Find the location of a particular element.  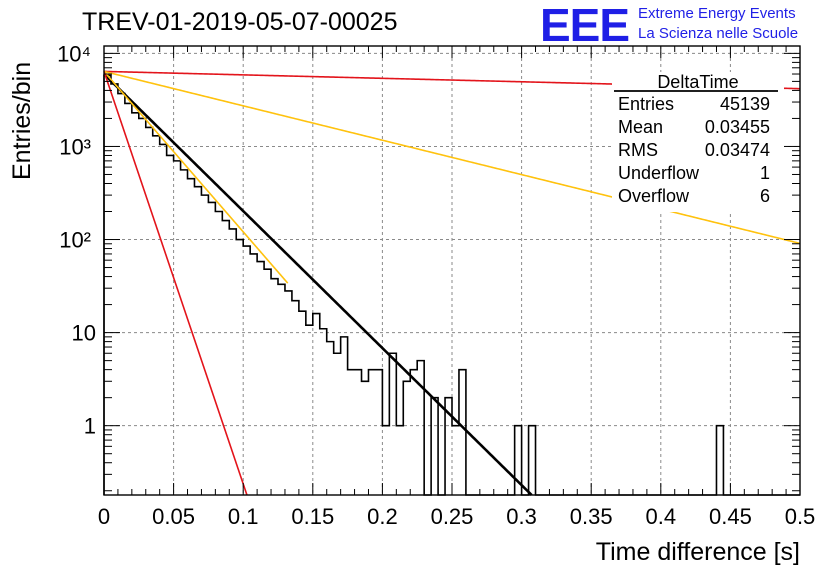

x-tick-label: 0.1 is located at coordinates (243, 516).